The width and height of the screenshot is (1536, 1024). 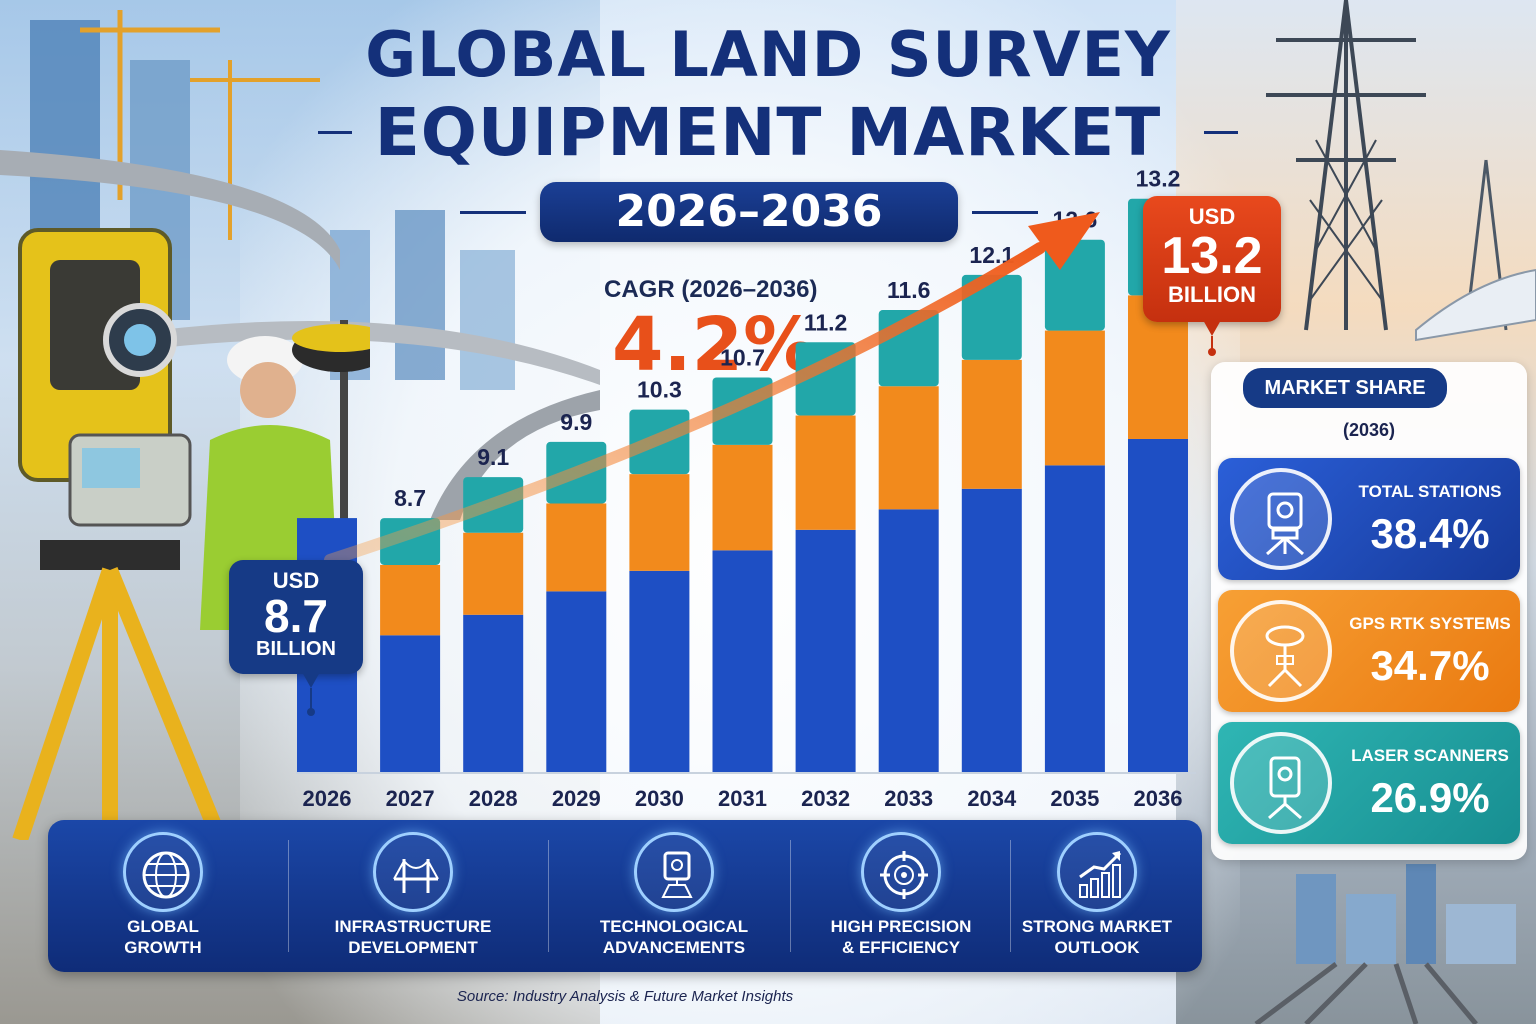 What do you see at coordinates (685, 404) in the screenshot?
I see `trend-arrow` at bounding box center [685, 404].